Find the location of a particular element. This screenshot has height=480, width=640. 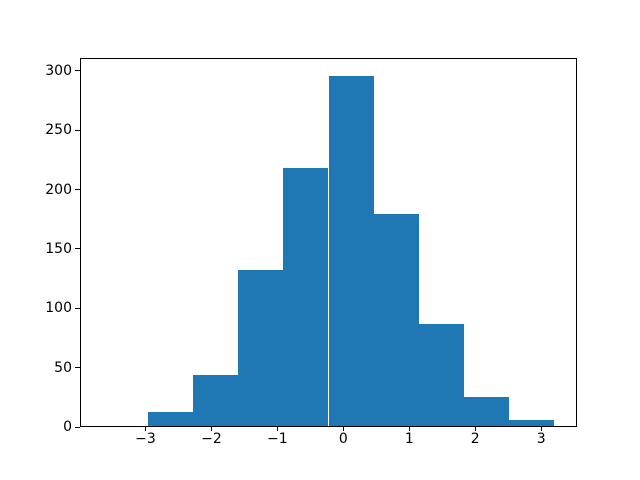

y-tick-label: 150 is located at coordinates (58, 248).